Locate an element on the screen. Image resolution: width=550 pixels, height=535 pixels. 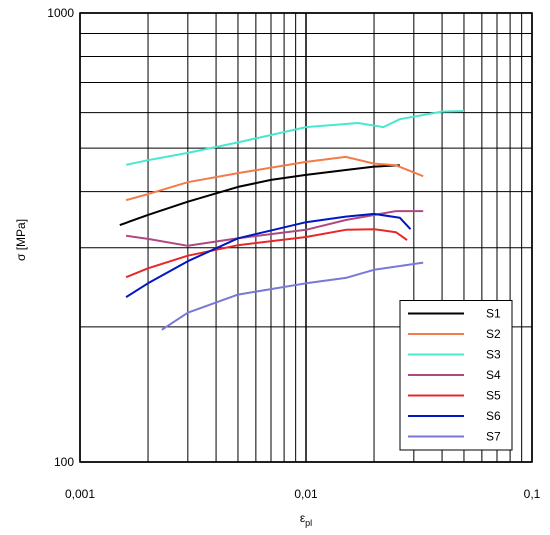
legend-label: S4 is located at coordinates (493, 375).